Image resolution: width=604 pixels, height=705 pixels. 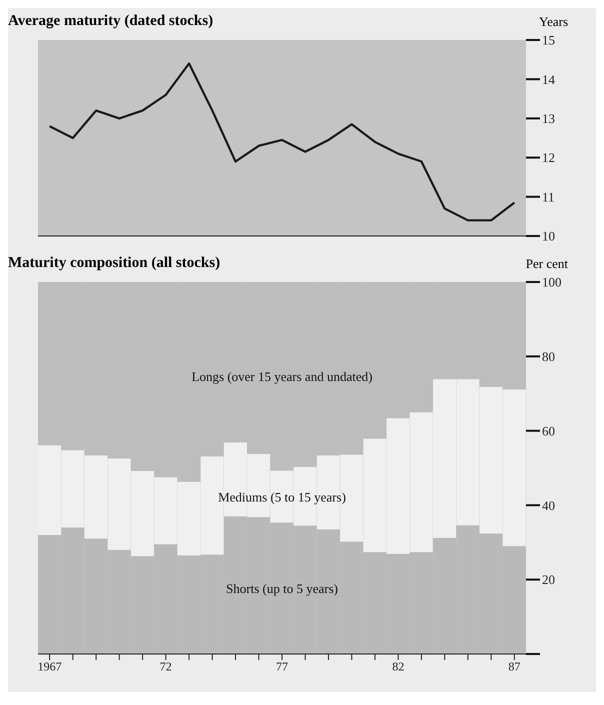 What do you see at coordinates (548, 40) in the screenshot?
I see `y-tick-label: 15` at bounding box center [548, 40].